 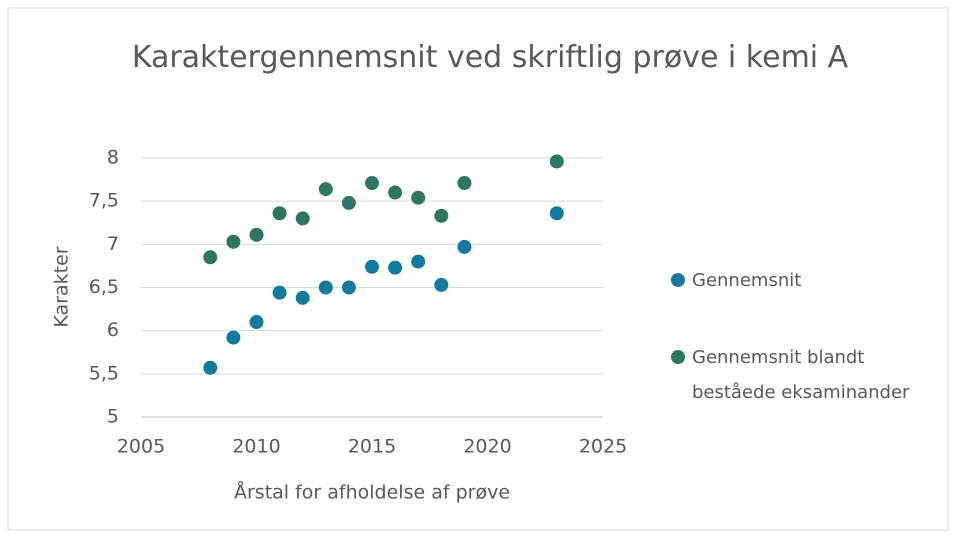 What do you see at coordinates (801, 375) in the screenshot?
I see `legend-label: Gennemsnit blandt beståede eksaminander` at bounding box center [801, 375].